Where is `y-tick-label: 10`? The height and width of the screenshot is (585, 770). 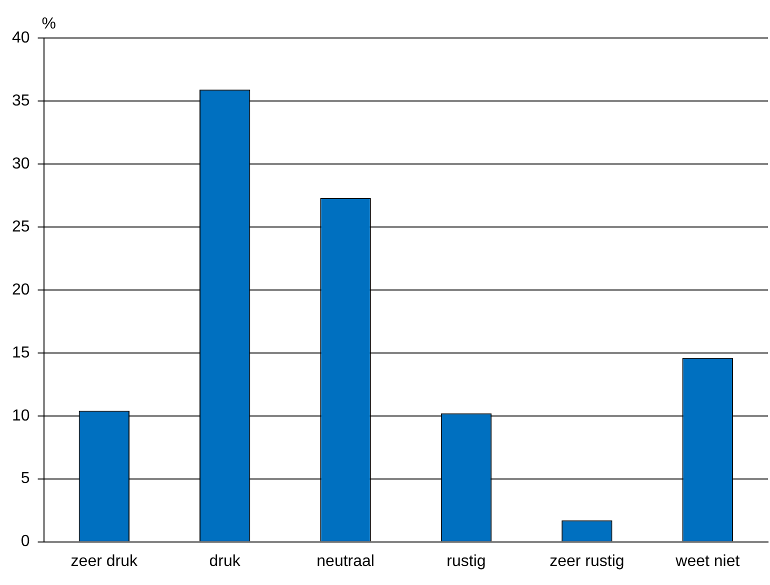
y-tick-label: 10 is located at coordinates (21, 415).